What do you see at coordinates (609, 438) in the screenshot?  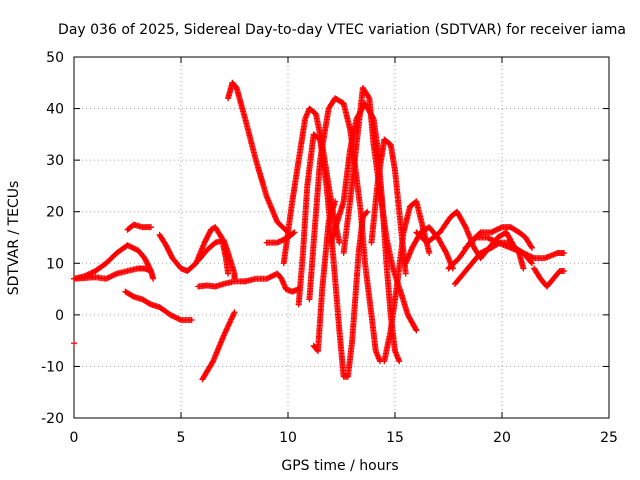 I see `x-tick-label: 25` at bounding box center [609, 438].